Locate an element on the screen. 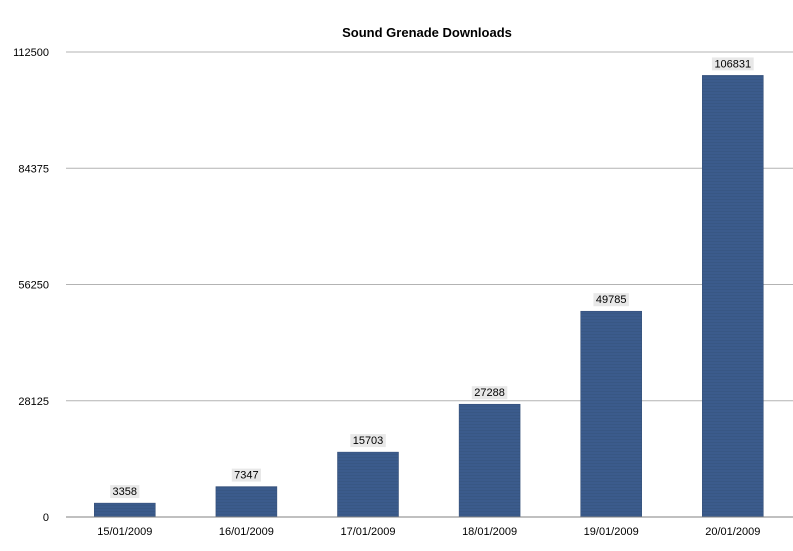 This screenshot has width=793, height=551. x-tick-label: 18/01/2009 is located at coordinates (489, 532).